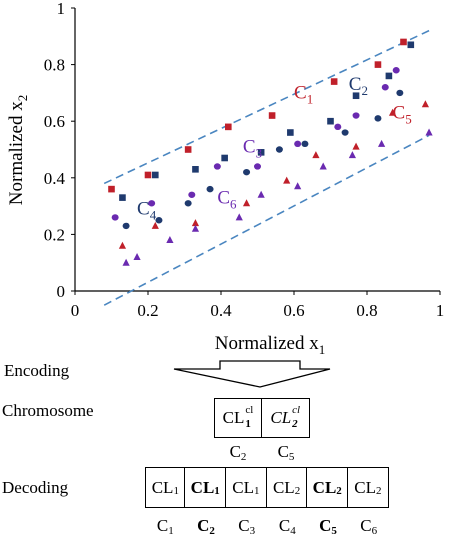  Describe the element at coordinates (37, 370) in the screenshot. I see `encoding-label: Encoding` at that location.